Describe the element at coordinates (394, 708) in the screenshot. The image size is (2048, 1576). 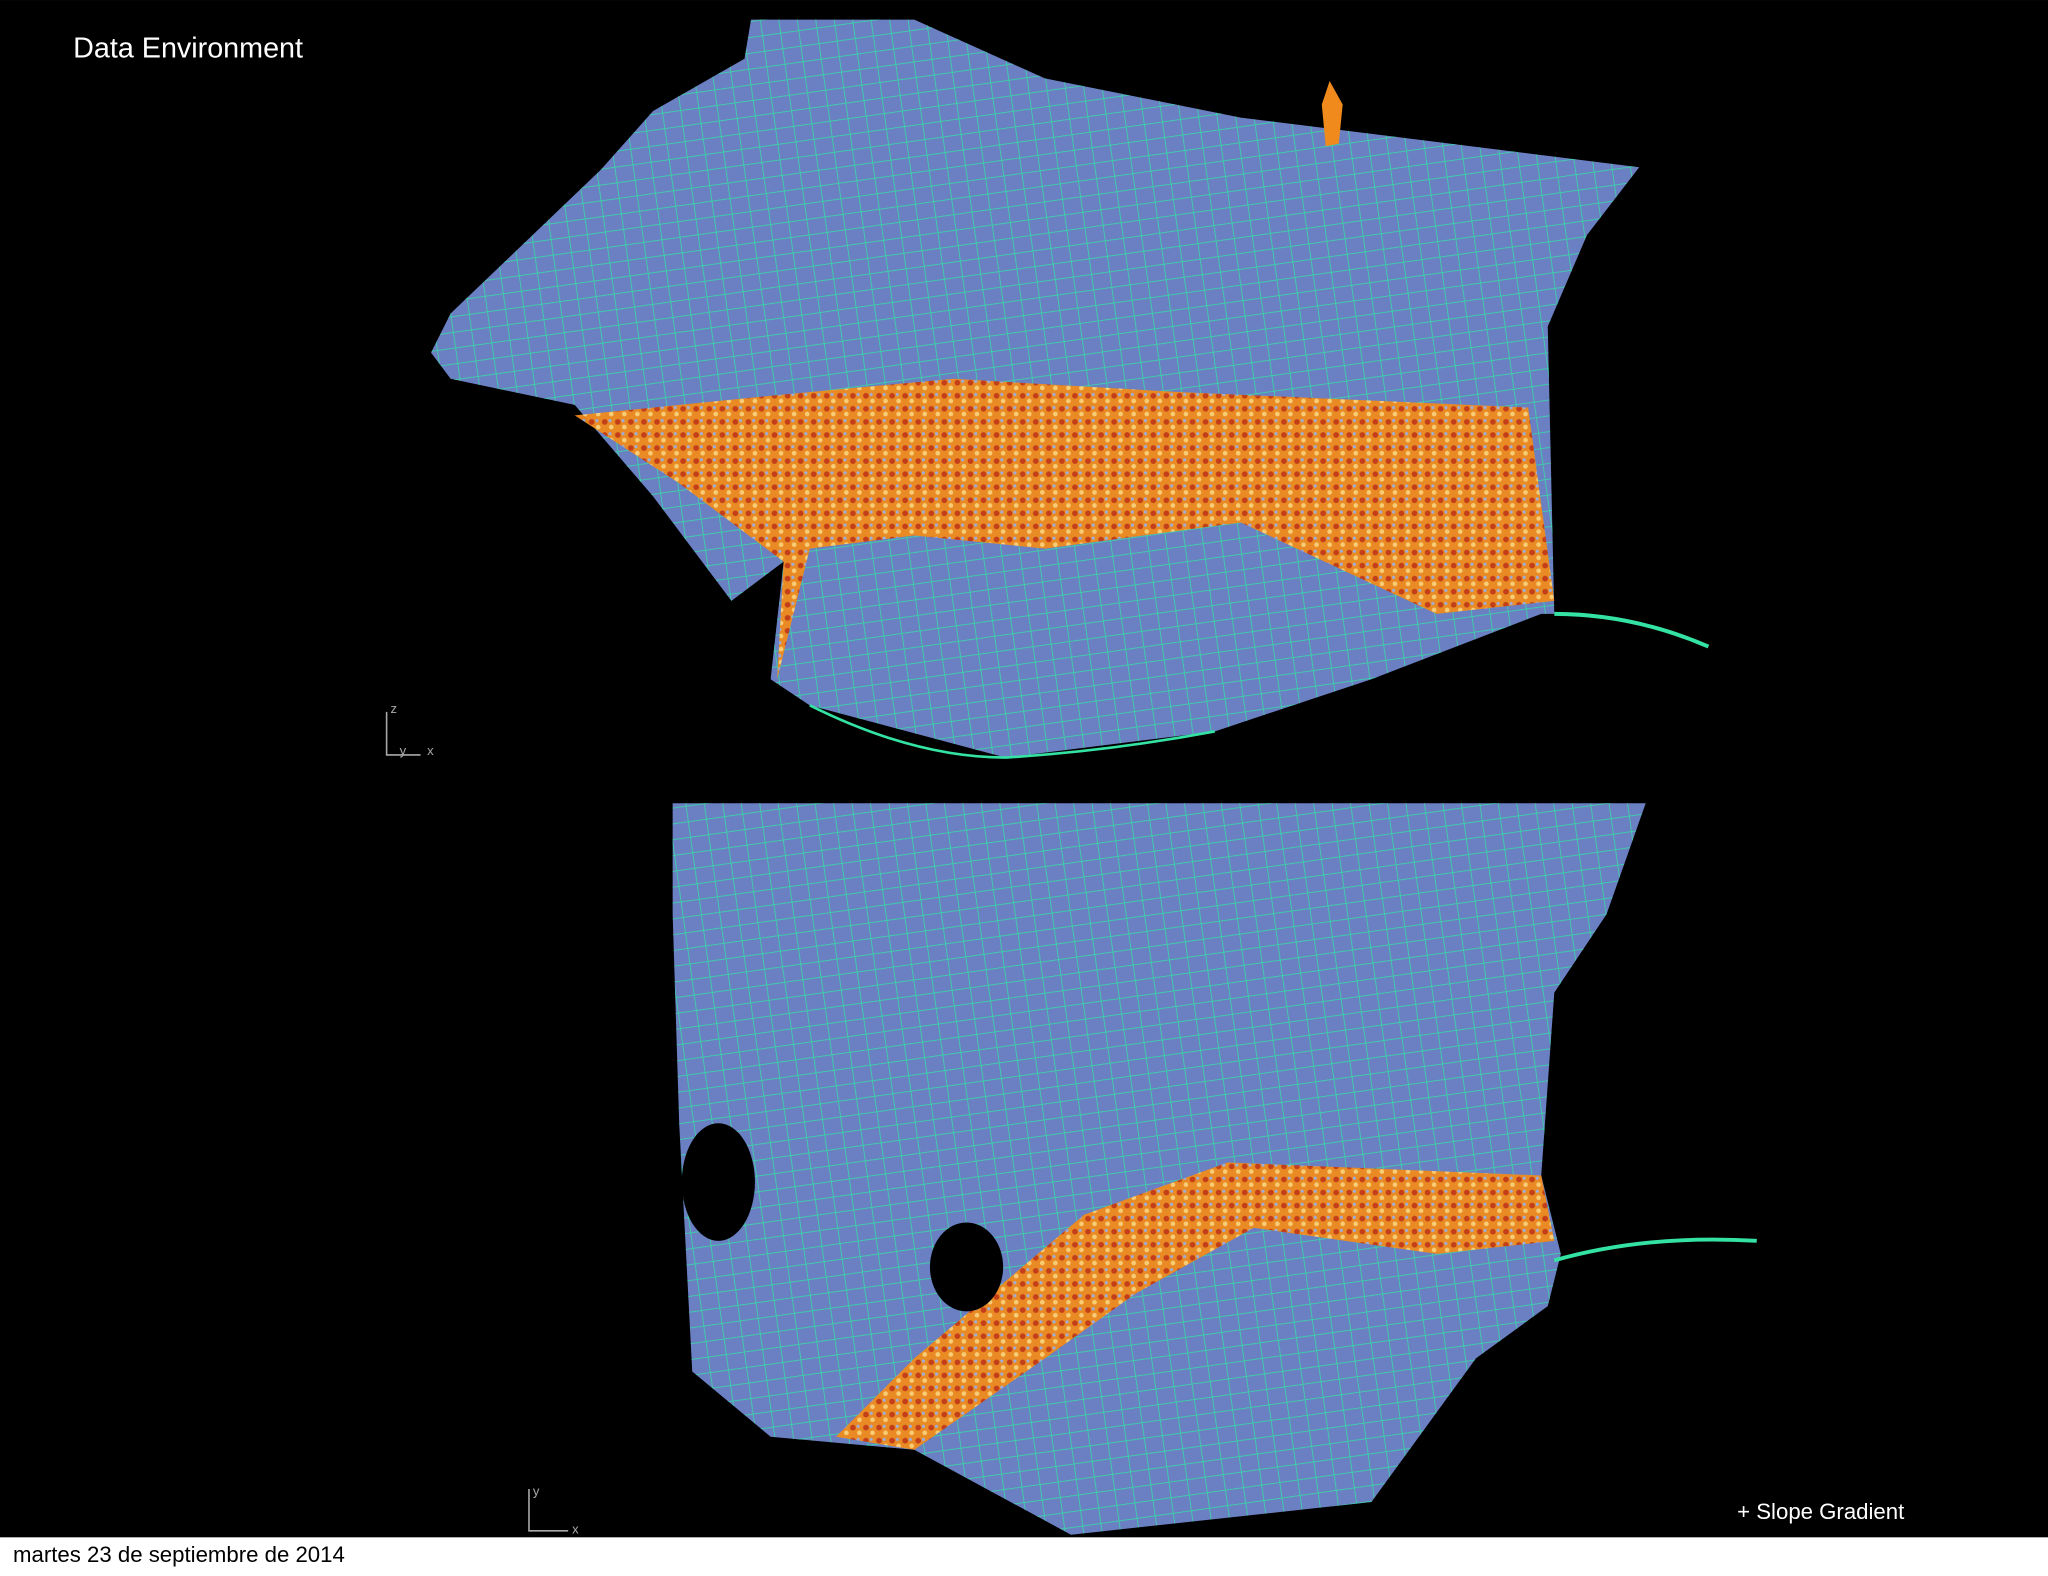
I see `axis-label: z` at that location.